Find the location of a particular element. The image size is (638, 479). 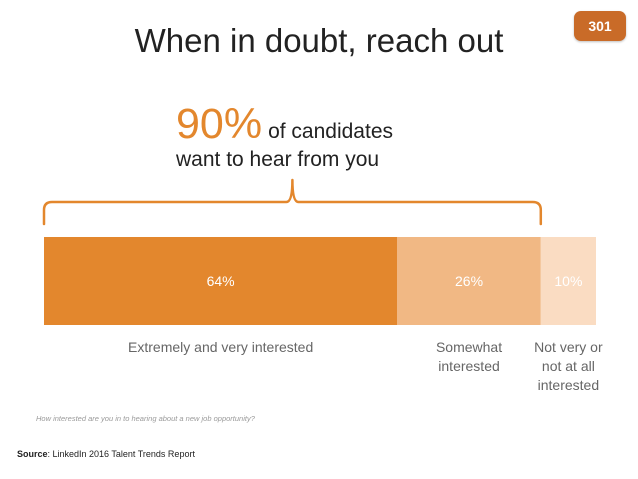

source-label: Source is located at coordinates (32, 454).